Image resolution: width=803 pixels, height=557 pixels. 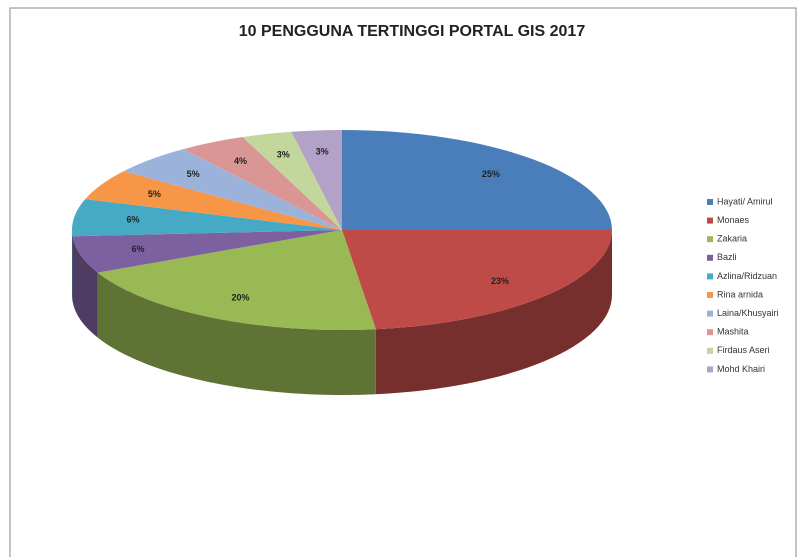 What do you see at coordinates (747, 276) in the screenshot?
I see `legend-label: Azlina/Ridzuan` at bounding box center [747, 276].